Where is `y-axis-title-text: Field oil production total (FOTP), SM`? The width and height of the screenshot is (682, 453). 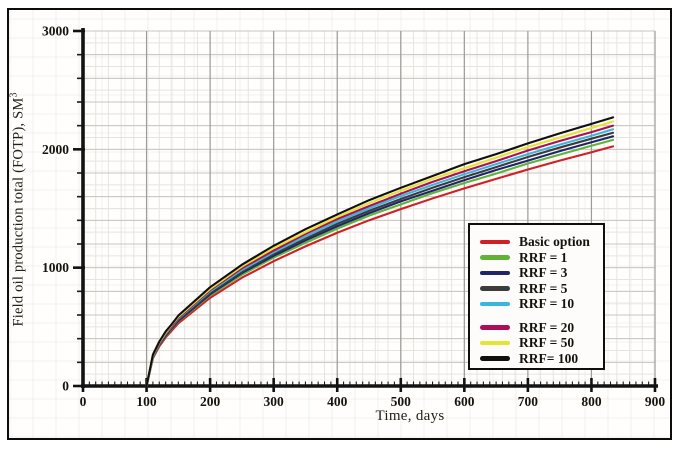
y-axis-title-text: Field oil production total (FOTP), SM is located at coordinates (18, 212).